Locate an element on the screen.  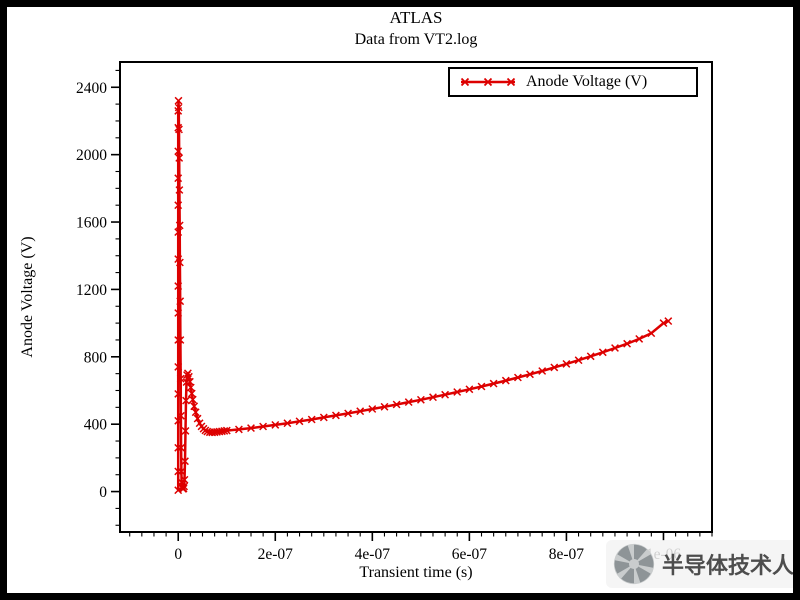
x-tick-label: 0 is located at coordinates (178, 554).